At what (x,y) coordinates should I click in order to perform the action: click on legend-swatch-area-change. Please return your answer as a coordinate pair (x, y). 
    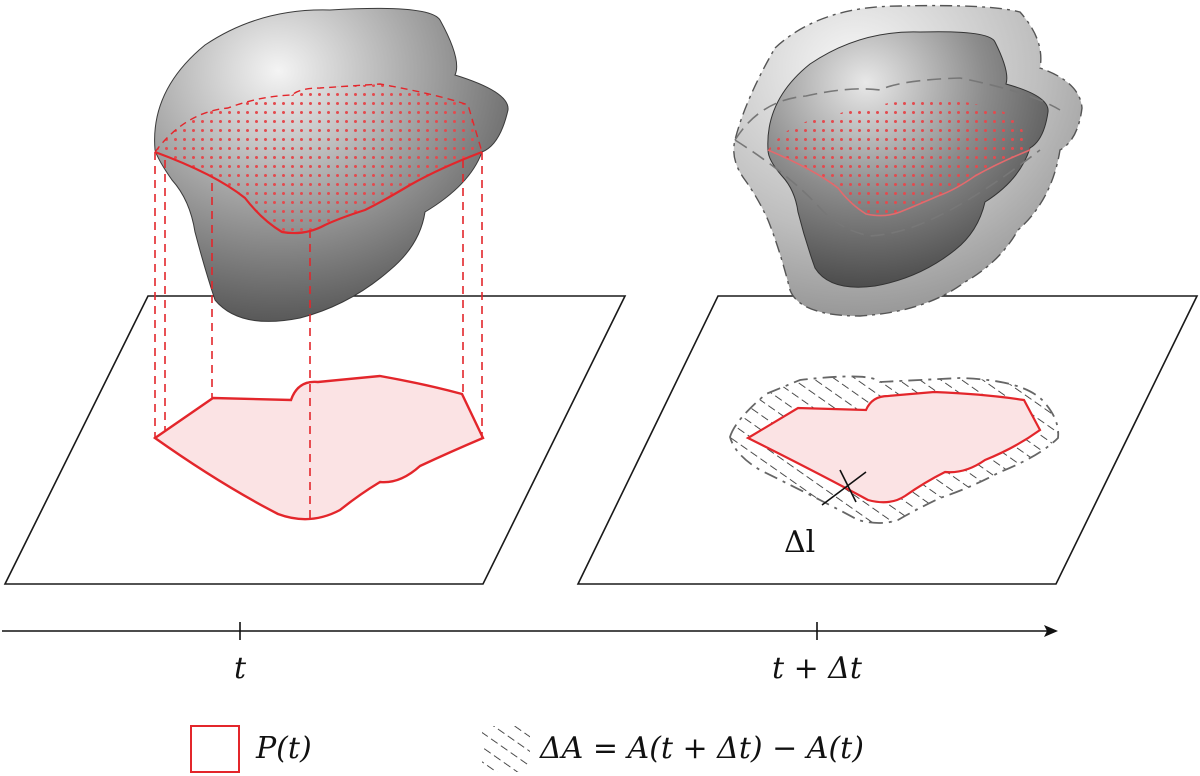
    Looking at the image, I should click on (506, 749).